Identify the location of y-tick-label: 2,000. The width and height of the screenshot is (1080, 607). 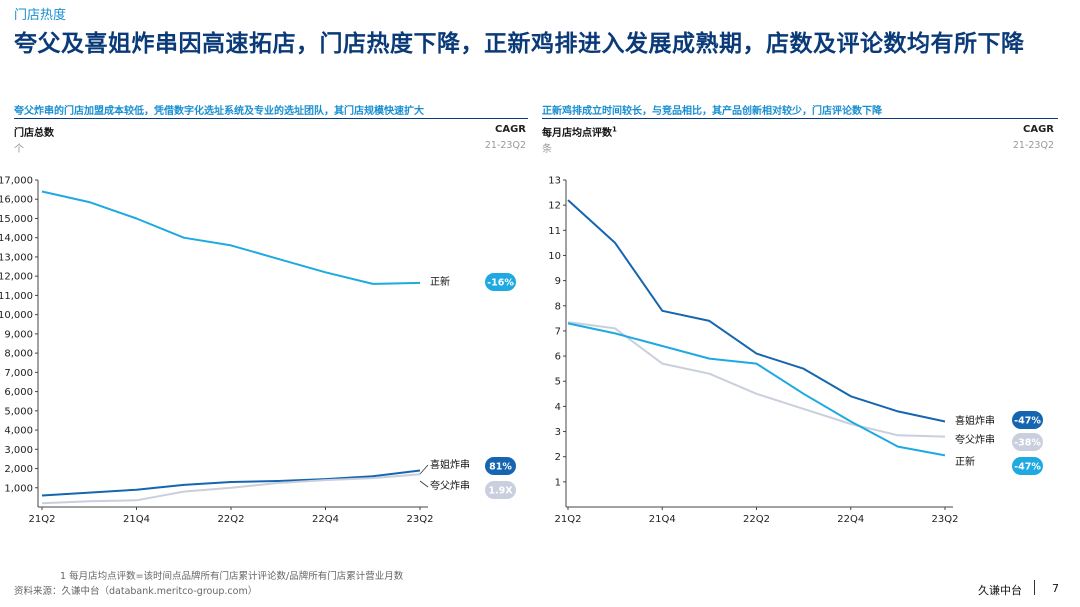
(18, 469).